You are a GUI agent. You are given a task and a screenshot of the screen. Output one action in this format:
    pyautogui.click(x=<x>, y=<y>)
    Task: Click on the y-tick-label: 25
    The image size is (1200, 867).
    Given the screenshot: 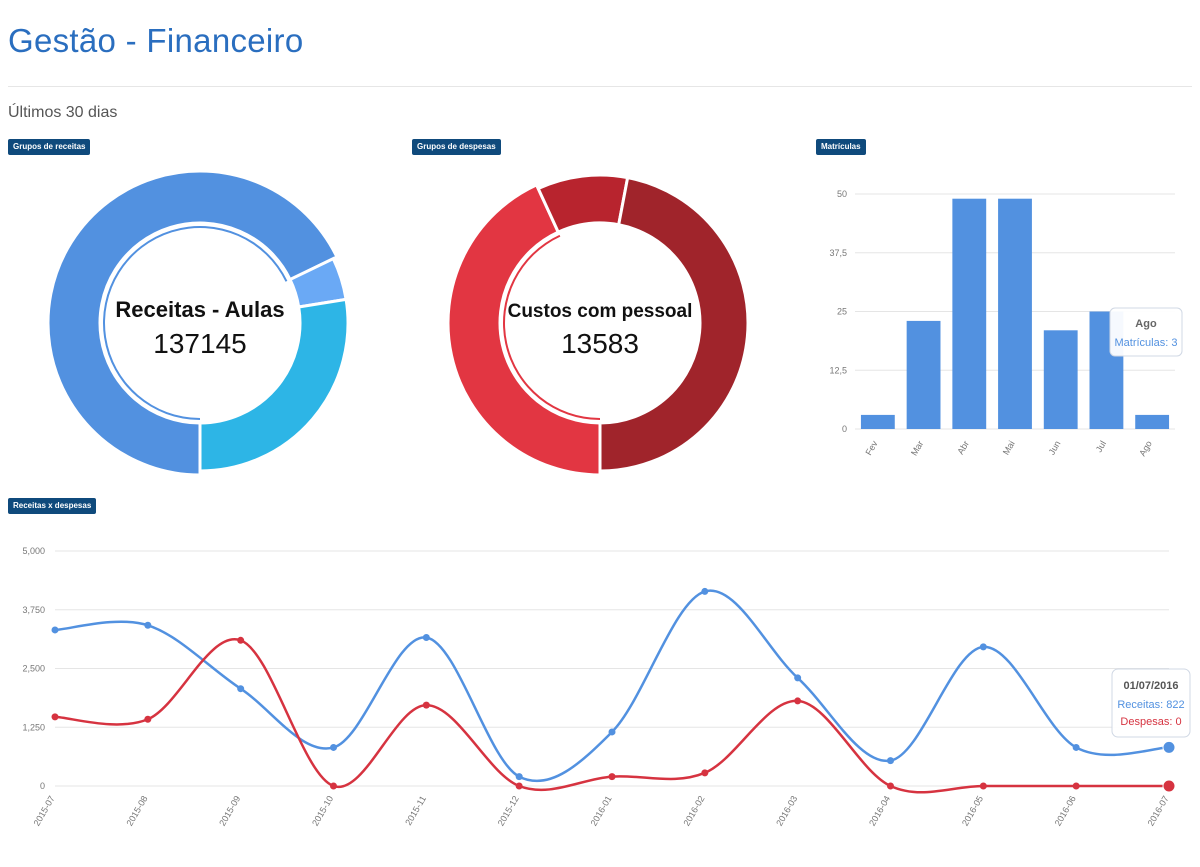 What is the action you would take?
    pyautogui.click(x=842, y=312)
    